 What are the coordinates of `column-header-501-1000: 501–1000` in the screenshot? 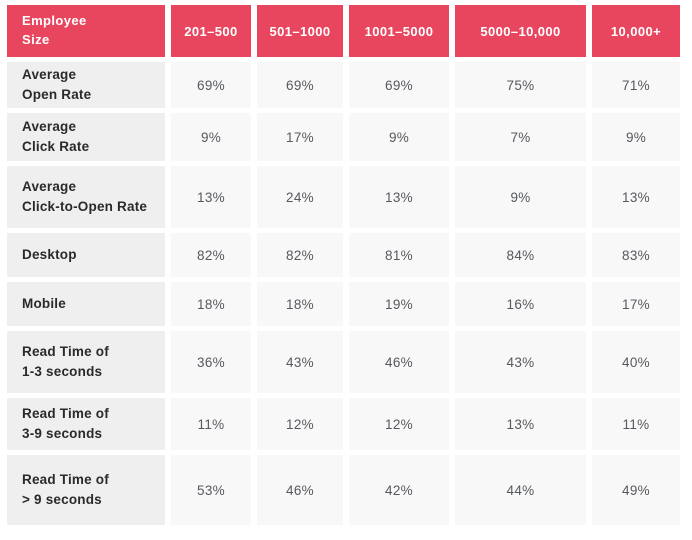 It's located at (300, 31).